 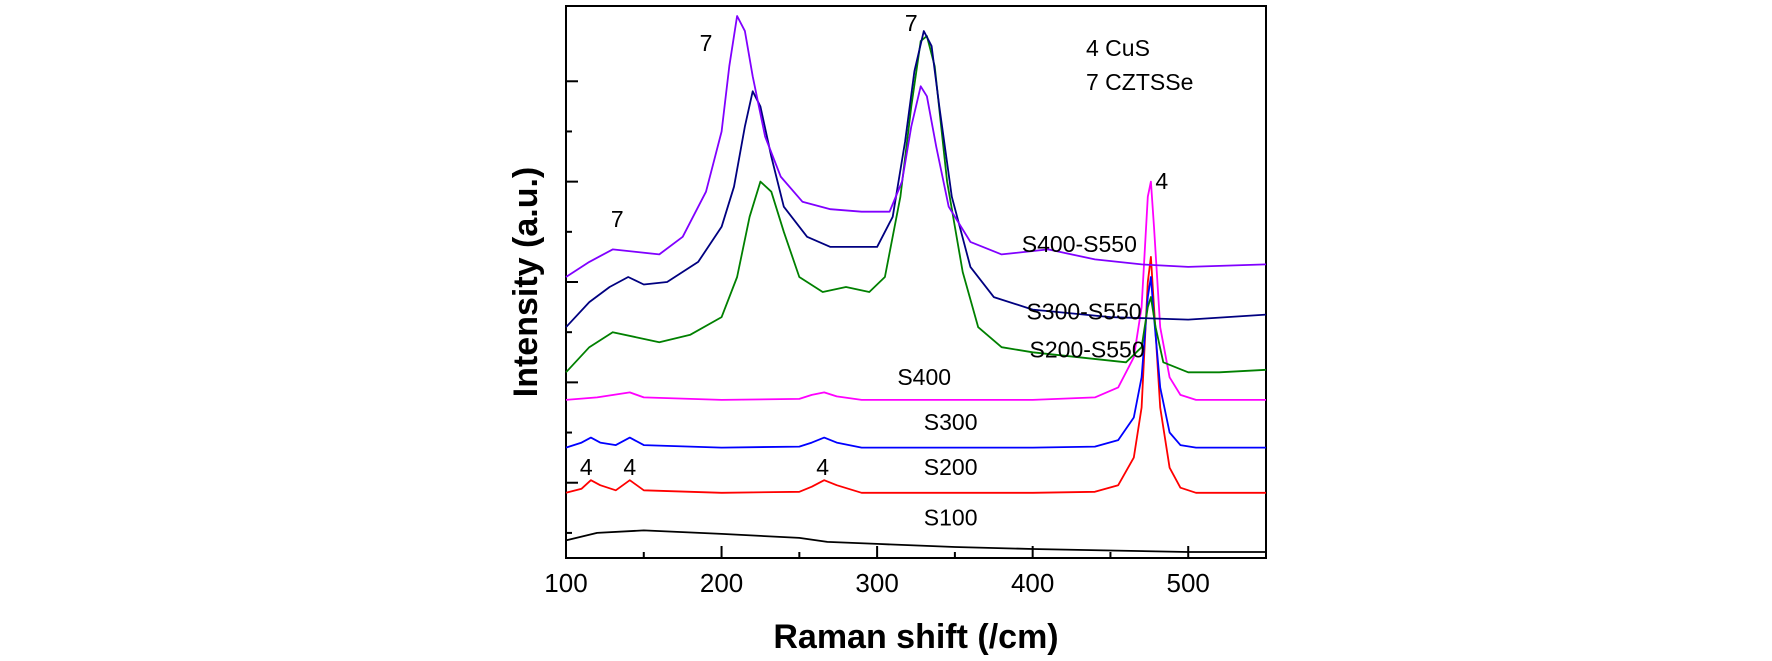 I want to click on series-label-s400-s550: S400-S550, so click(x=1079, y=244).